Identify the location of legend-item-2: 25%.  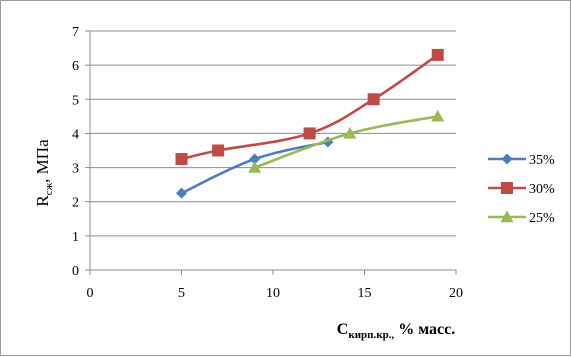
(521, 218).